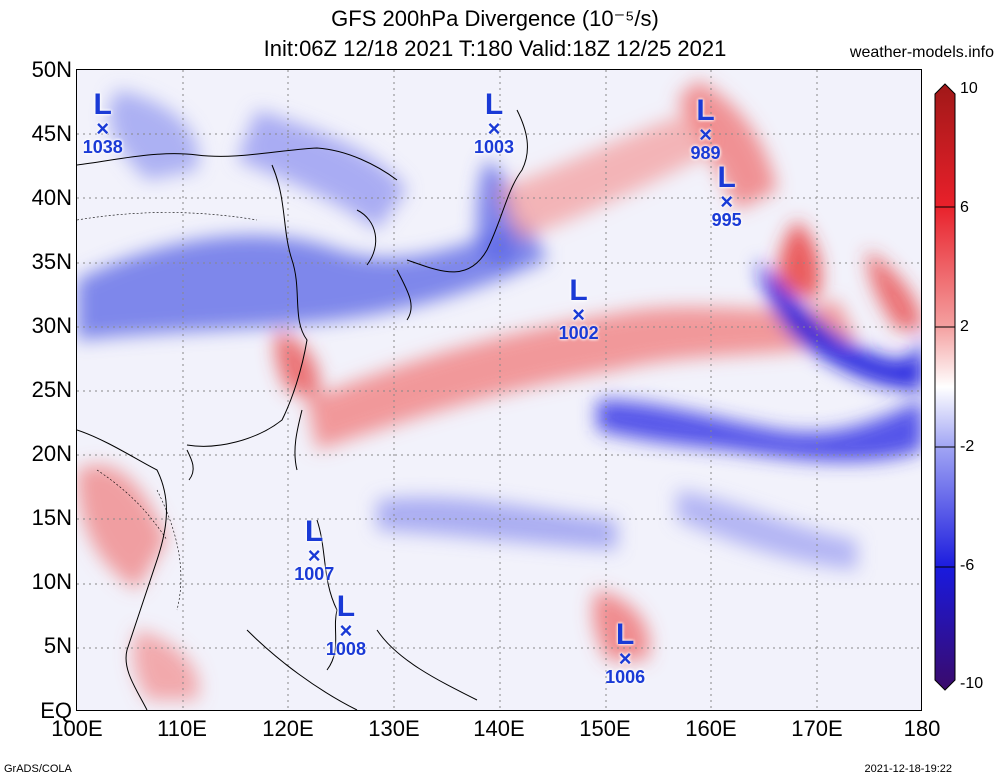 This screenshot has height=779, width=1000. What do you see at coordinates (51, 133) in the screenshot?
I see `lat-label-45n: 45N` at bounding box center [51, 133].